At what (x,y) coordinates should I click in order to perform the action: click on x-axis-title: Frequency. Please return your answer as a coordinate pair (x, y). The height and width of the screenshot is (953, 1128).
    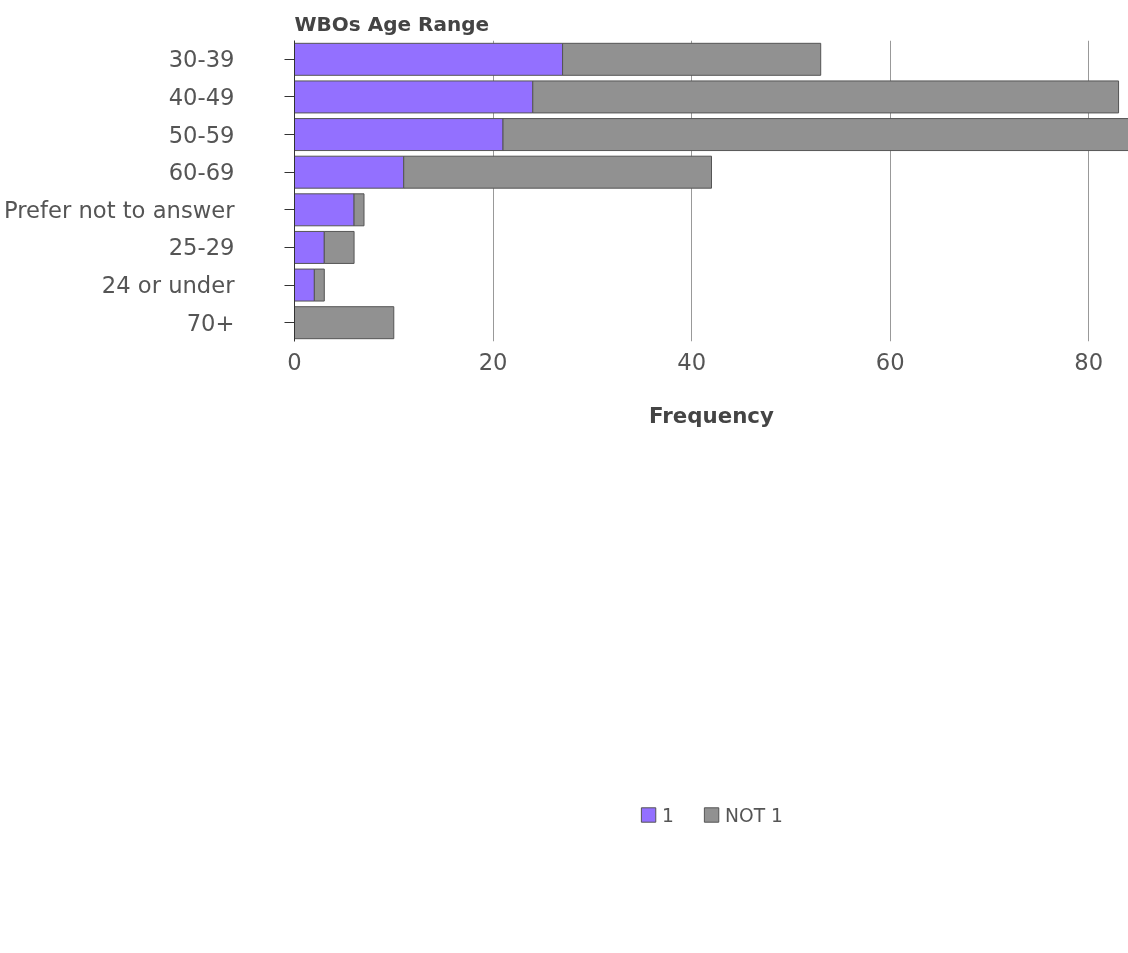
    Looking at the image, I should click on (712, 415).